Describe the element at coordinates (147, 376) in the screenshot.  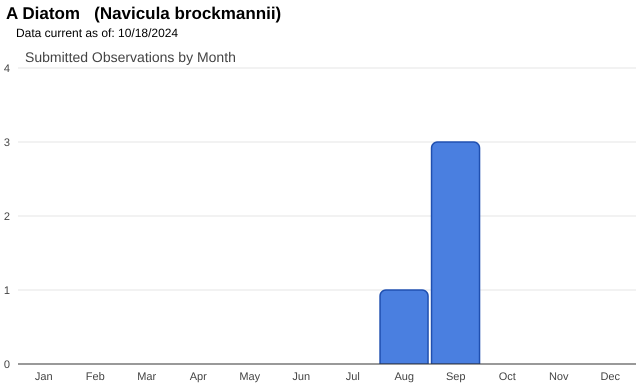
I see `x-tick-label: Mar` at that location.